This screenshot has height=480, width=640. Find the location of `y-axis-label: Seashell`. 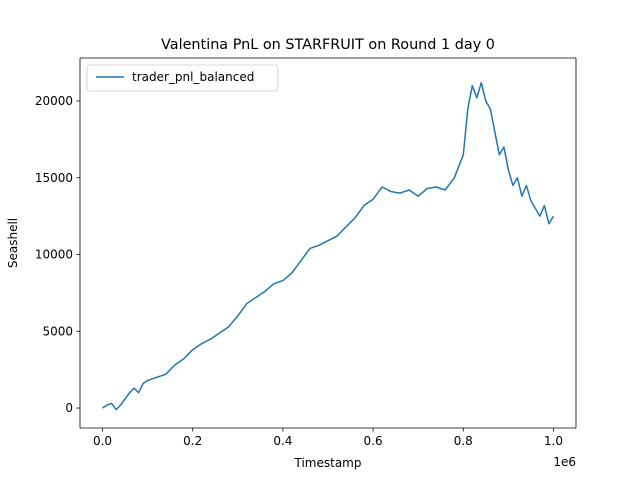

y-axis-label: Seashell is located at coordinates (13, 243).